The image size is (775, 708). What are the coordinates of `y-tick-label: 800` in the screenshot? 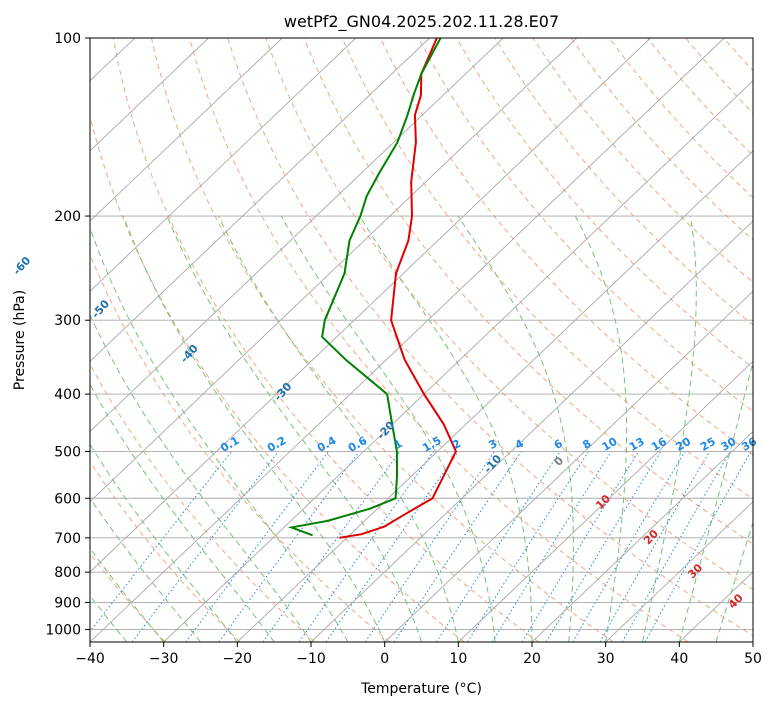 It's located at (67, 573).